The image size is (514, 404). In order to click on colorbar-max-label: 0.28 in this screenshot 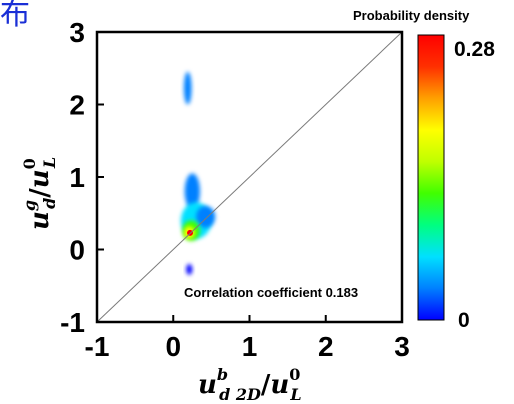, I will do `click(474, 49)`.